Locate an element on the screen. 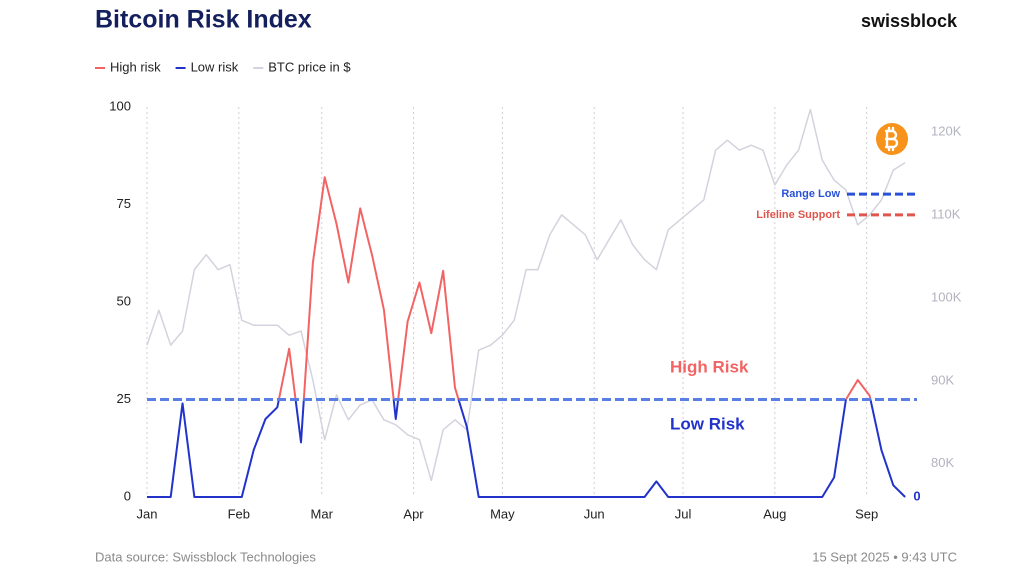 Image resolution: width=1024 pixels, height=576 pixels. y2-tick-label: 90K is located at coordinates (942, 379).